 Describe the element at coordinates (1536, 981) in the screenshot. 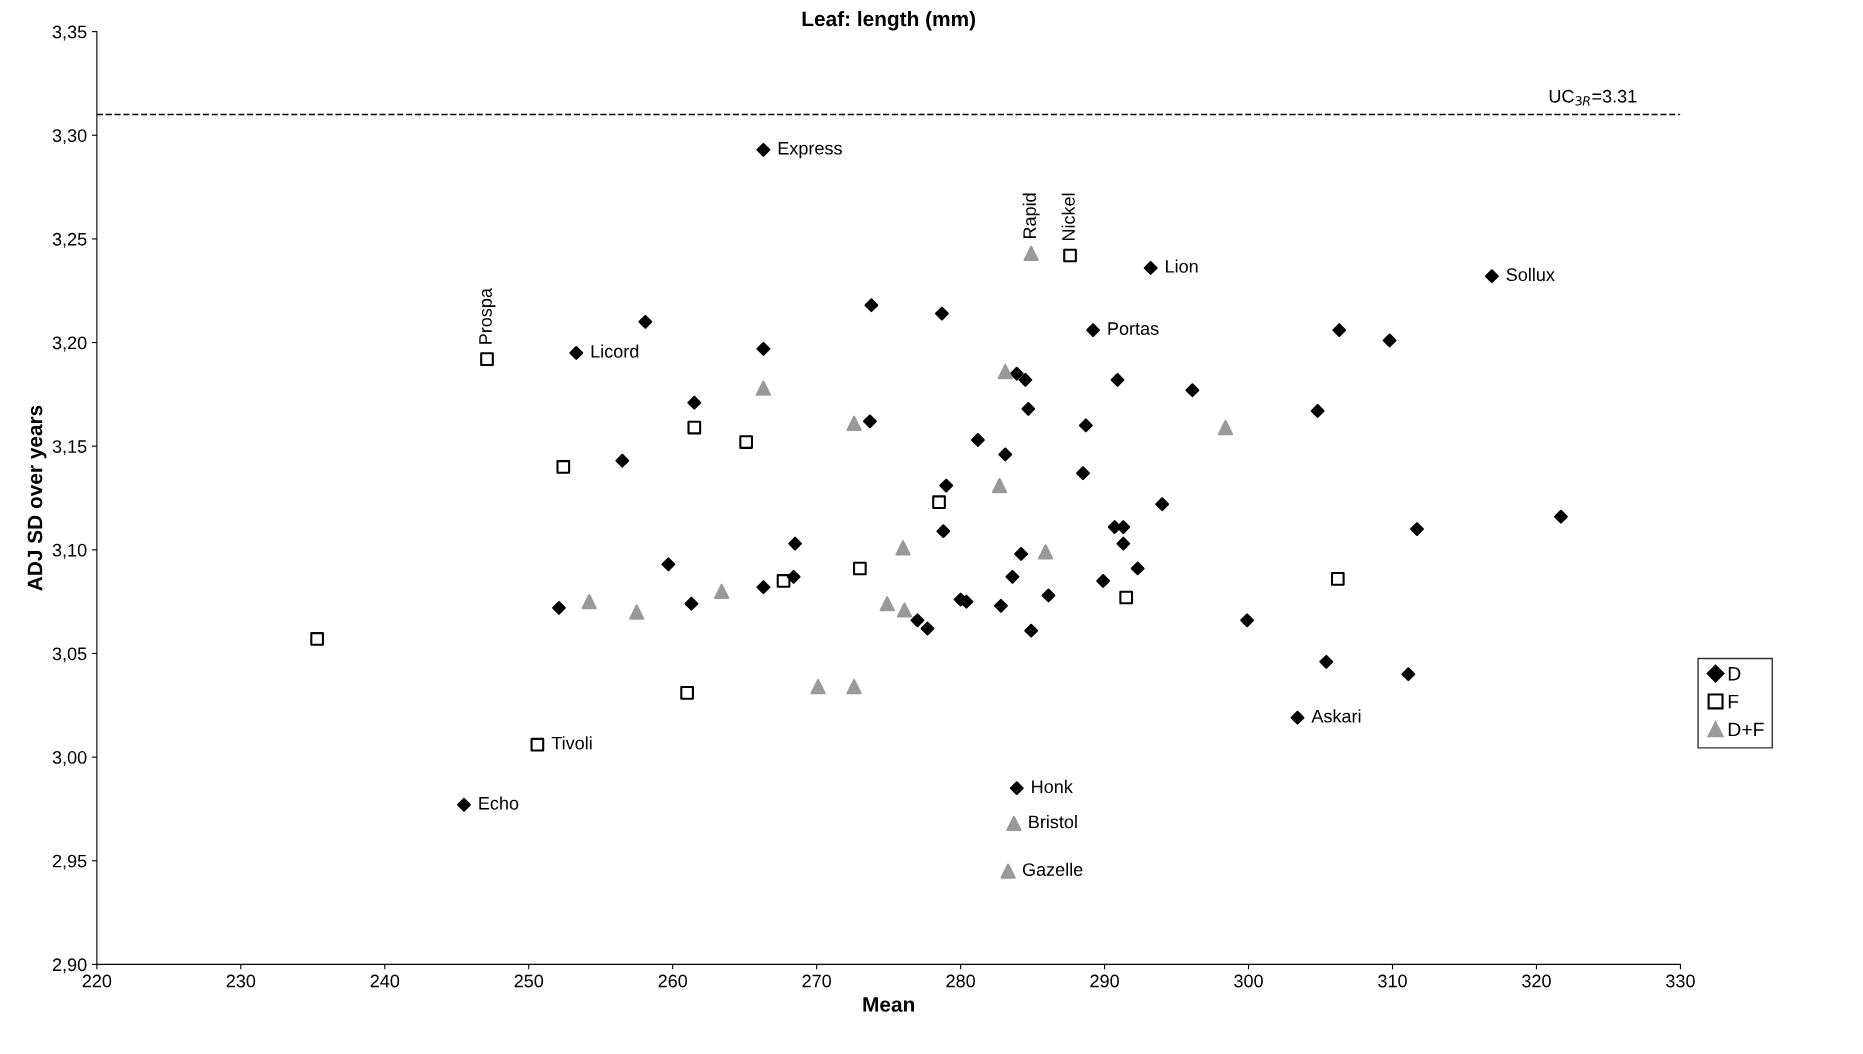

I see `x-tick-label: 320` at that location.